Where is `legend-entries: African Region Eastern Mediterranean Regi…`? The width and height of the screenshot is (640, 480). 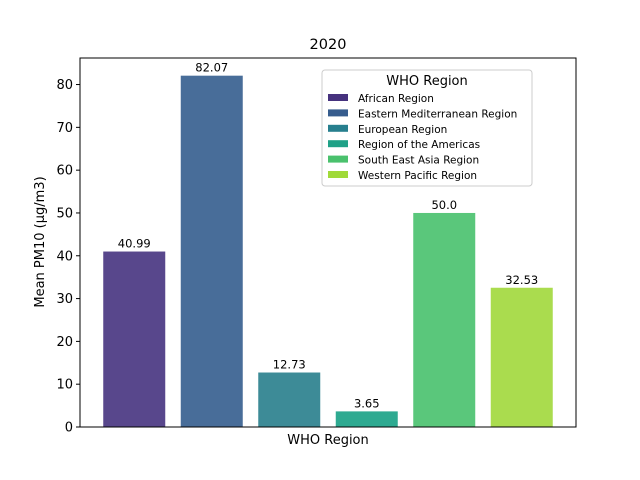 legend-entries: African Region Eastern Mediterranean Regi… is located at coordinates (422, 137).